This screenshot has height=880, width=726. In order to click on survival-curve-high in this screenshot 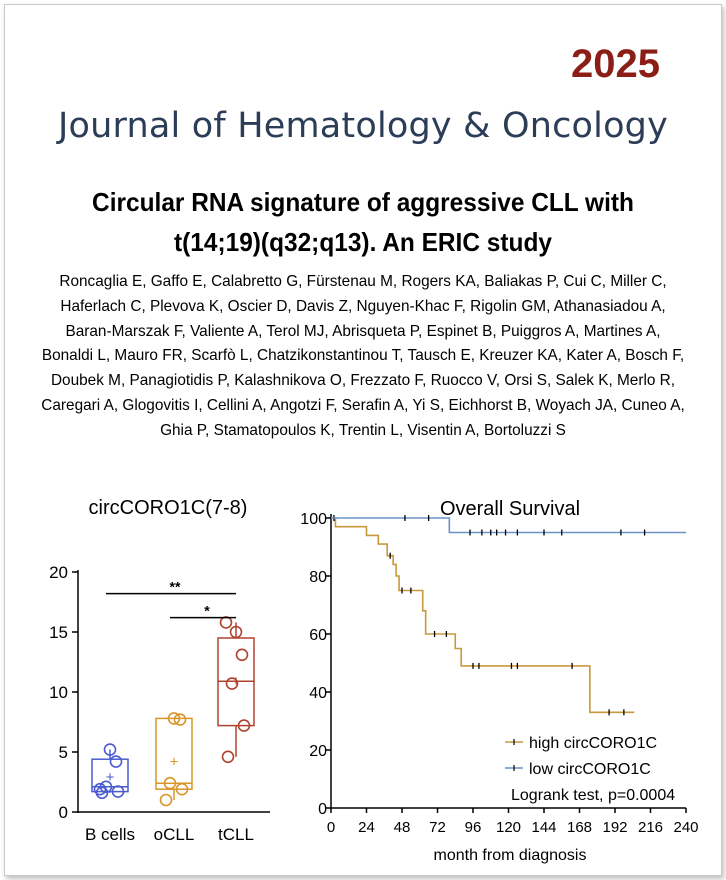, I will do `click(483, 615)`.